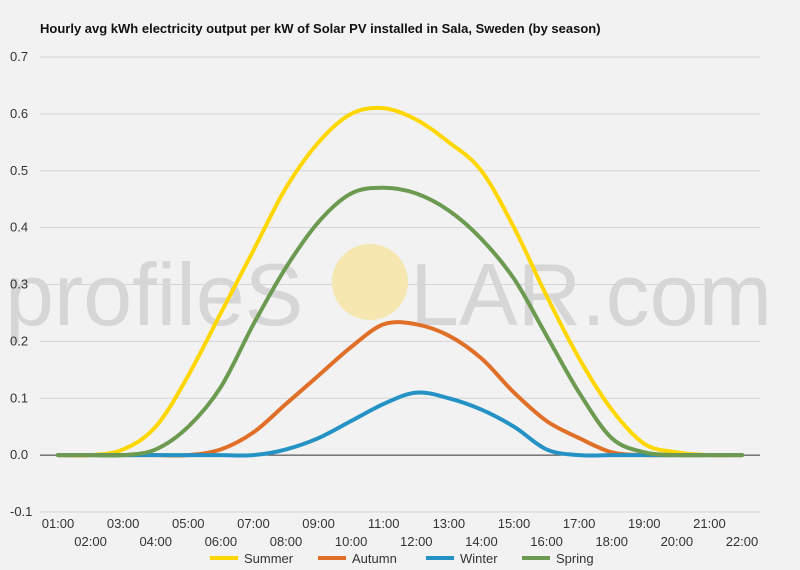 Image resolution: width=800 pixels, height=570 pixels. I want to click on x-tick-label: 13:00, so click(449, 523).